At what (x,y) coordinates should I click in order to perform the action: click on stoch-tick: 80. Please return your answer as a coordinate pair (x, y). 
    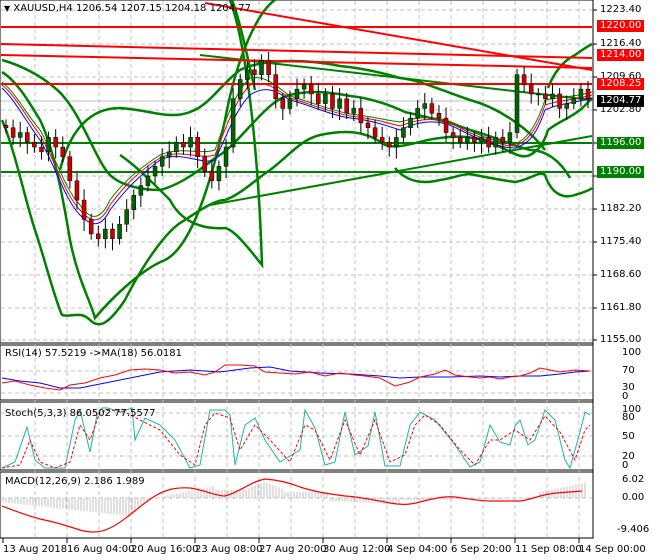
    Looking at the image, I should click on (628, 417).